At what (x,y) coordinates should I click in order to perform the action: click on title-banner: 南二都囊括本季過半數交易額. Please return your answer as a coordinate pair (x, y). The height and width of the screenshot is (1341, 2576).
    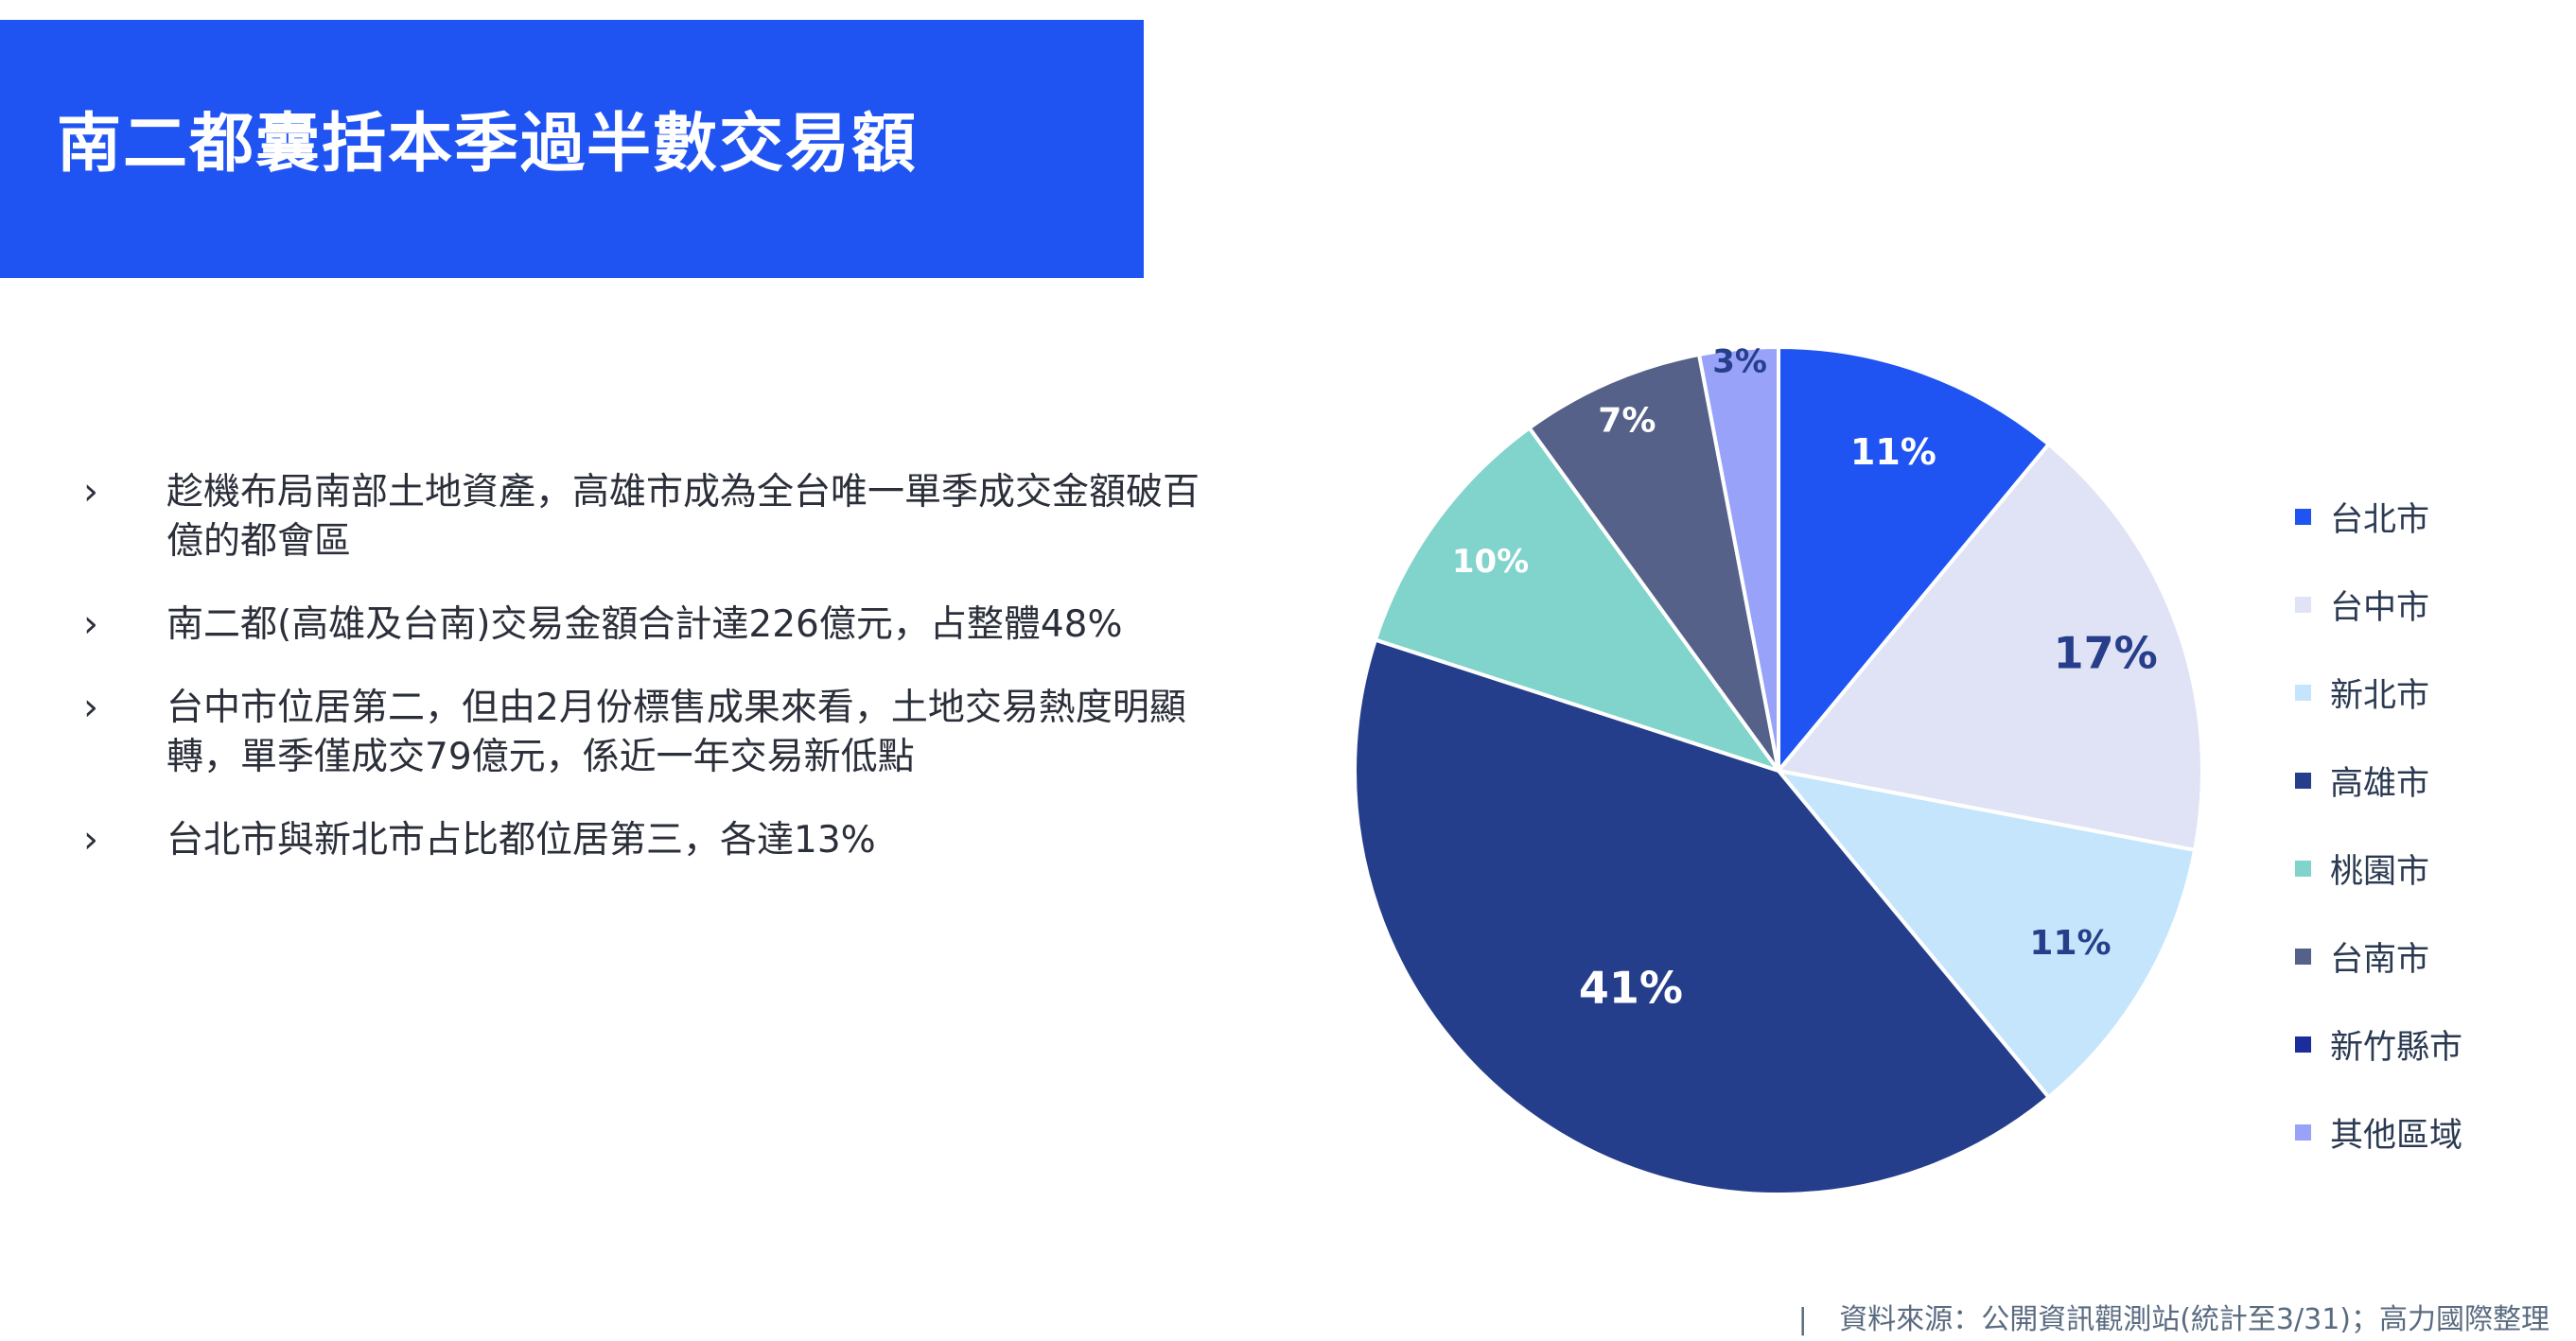
    Looking at the image, I should click on (572, 149).